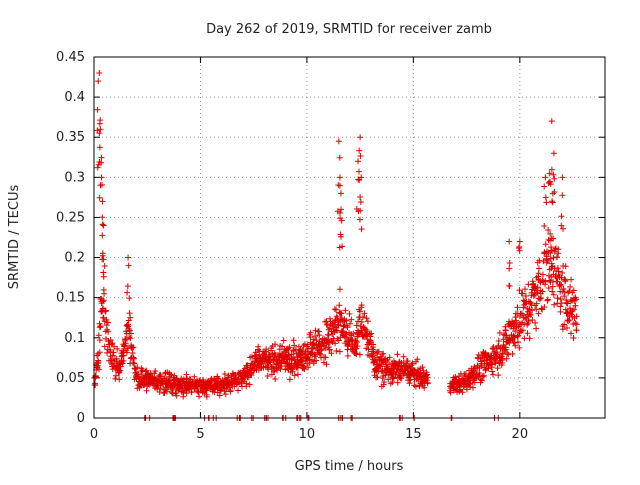  I want to click on x-tick-label: 5, so click(200, 434).